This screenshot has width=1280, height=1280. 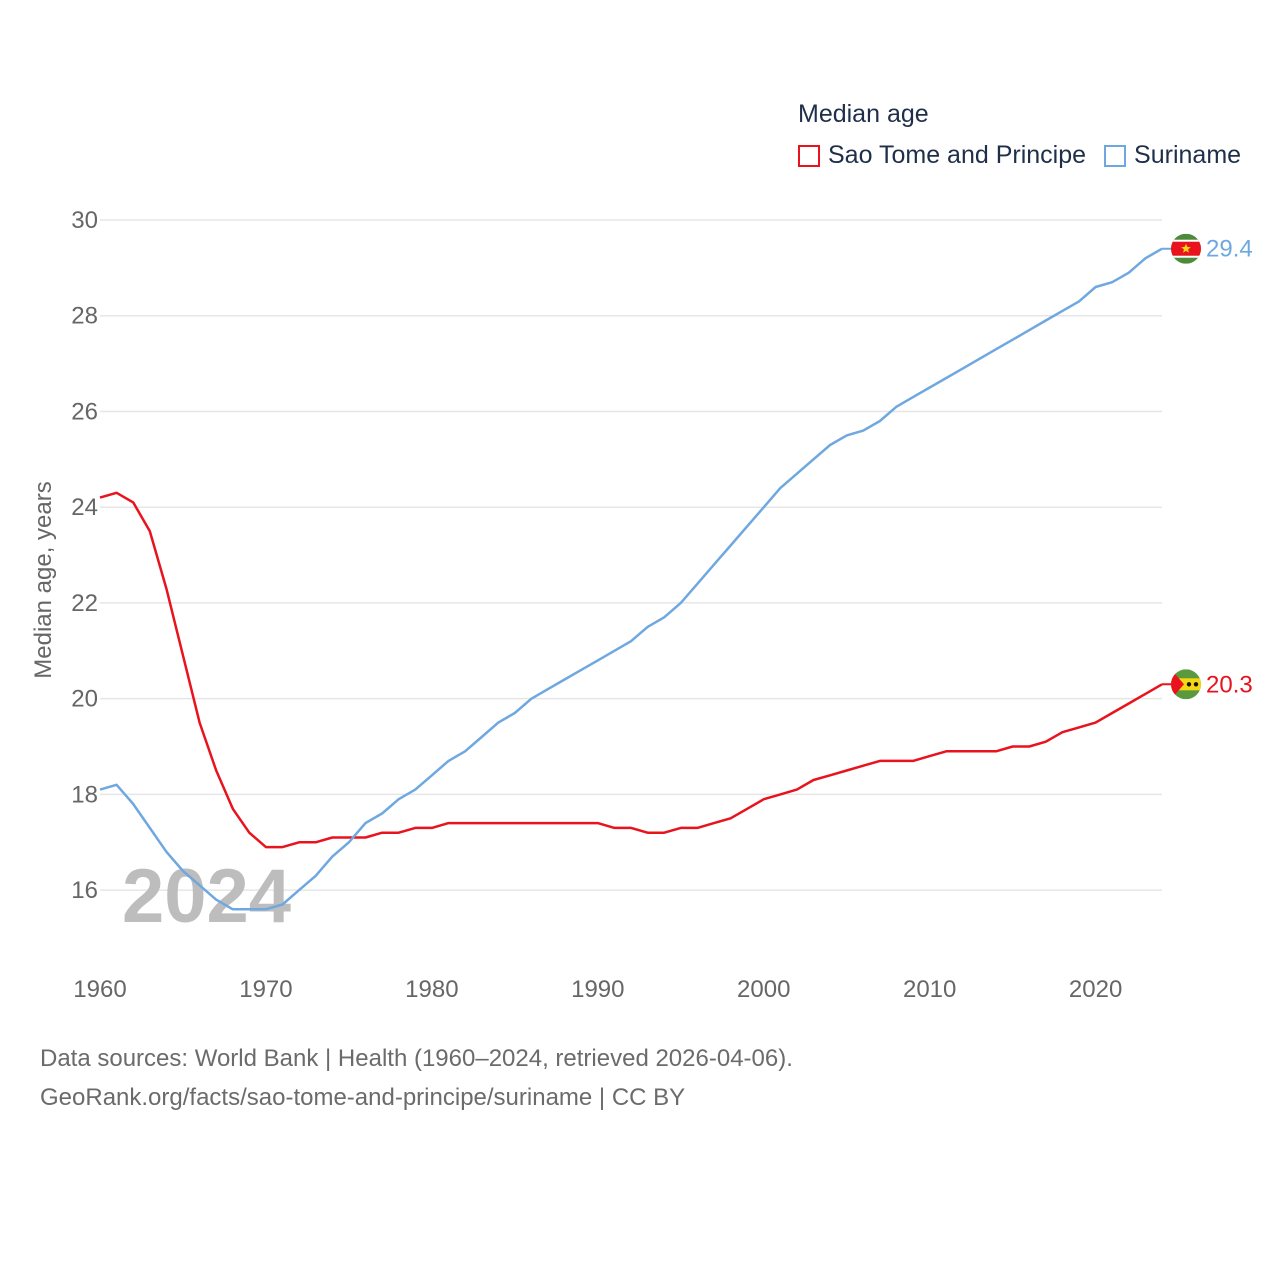 What do you see at coordinates (863, 114) in the screenshot?
I see `legend-title: Median age` at bounding box center [863, 114].